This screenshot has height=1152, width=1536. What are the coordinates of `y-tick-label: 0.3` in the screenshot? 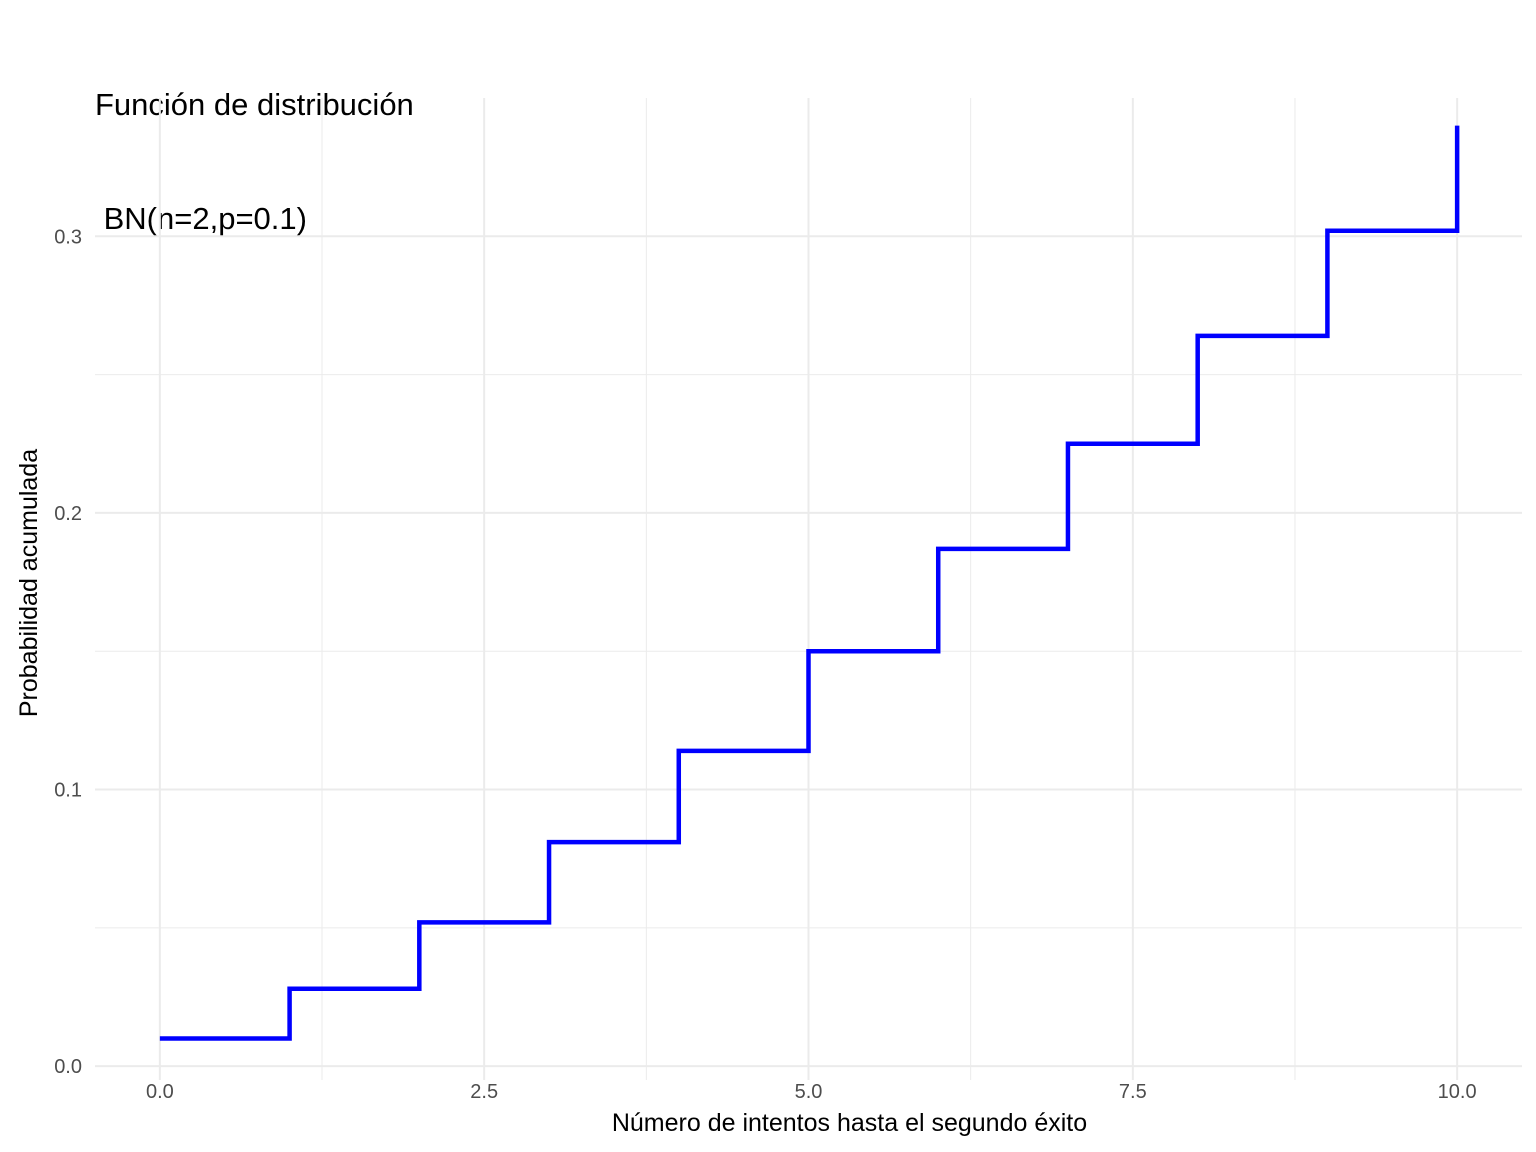 It's located at (68, 237).